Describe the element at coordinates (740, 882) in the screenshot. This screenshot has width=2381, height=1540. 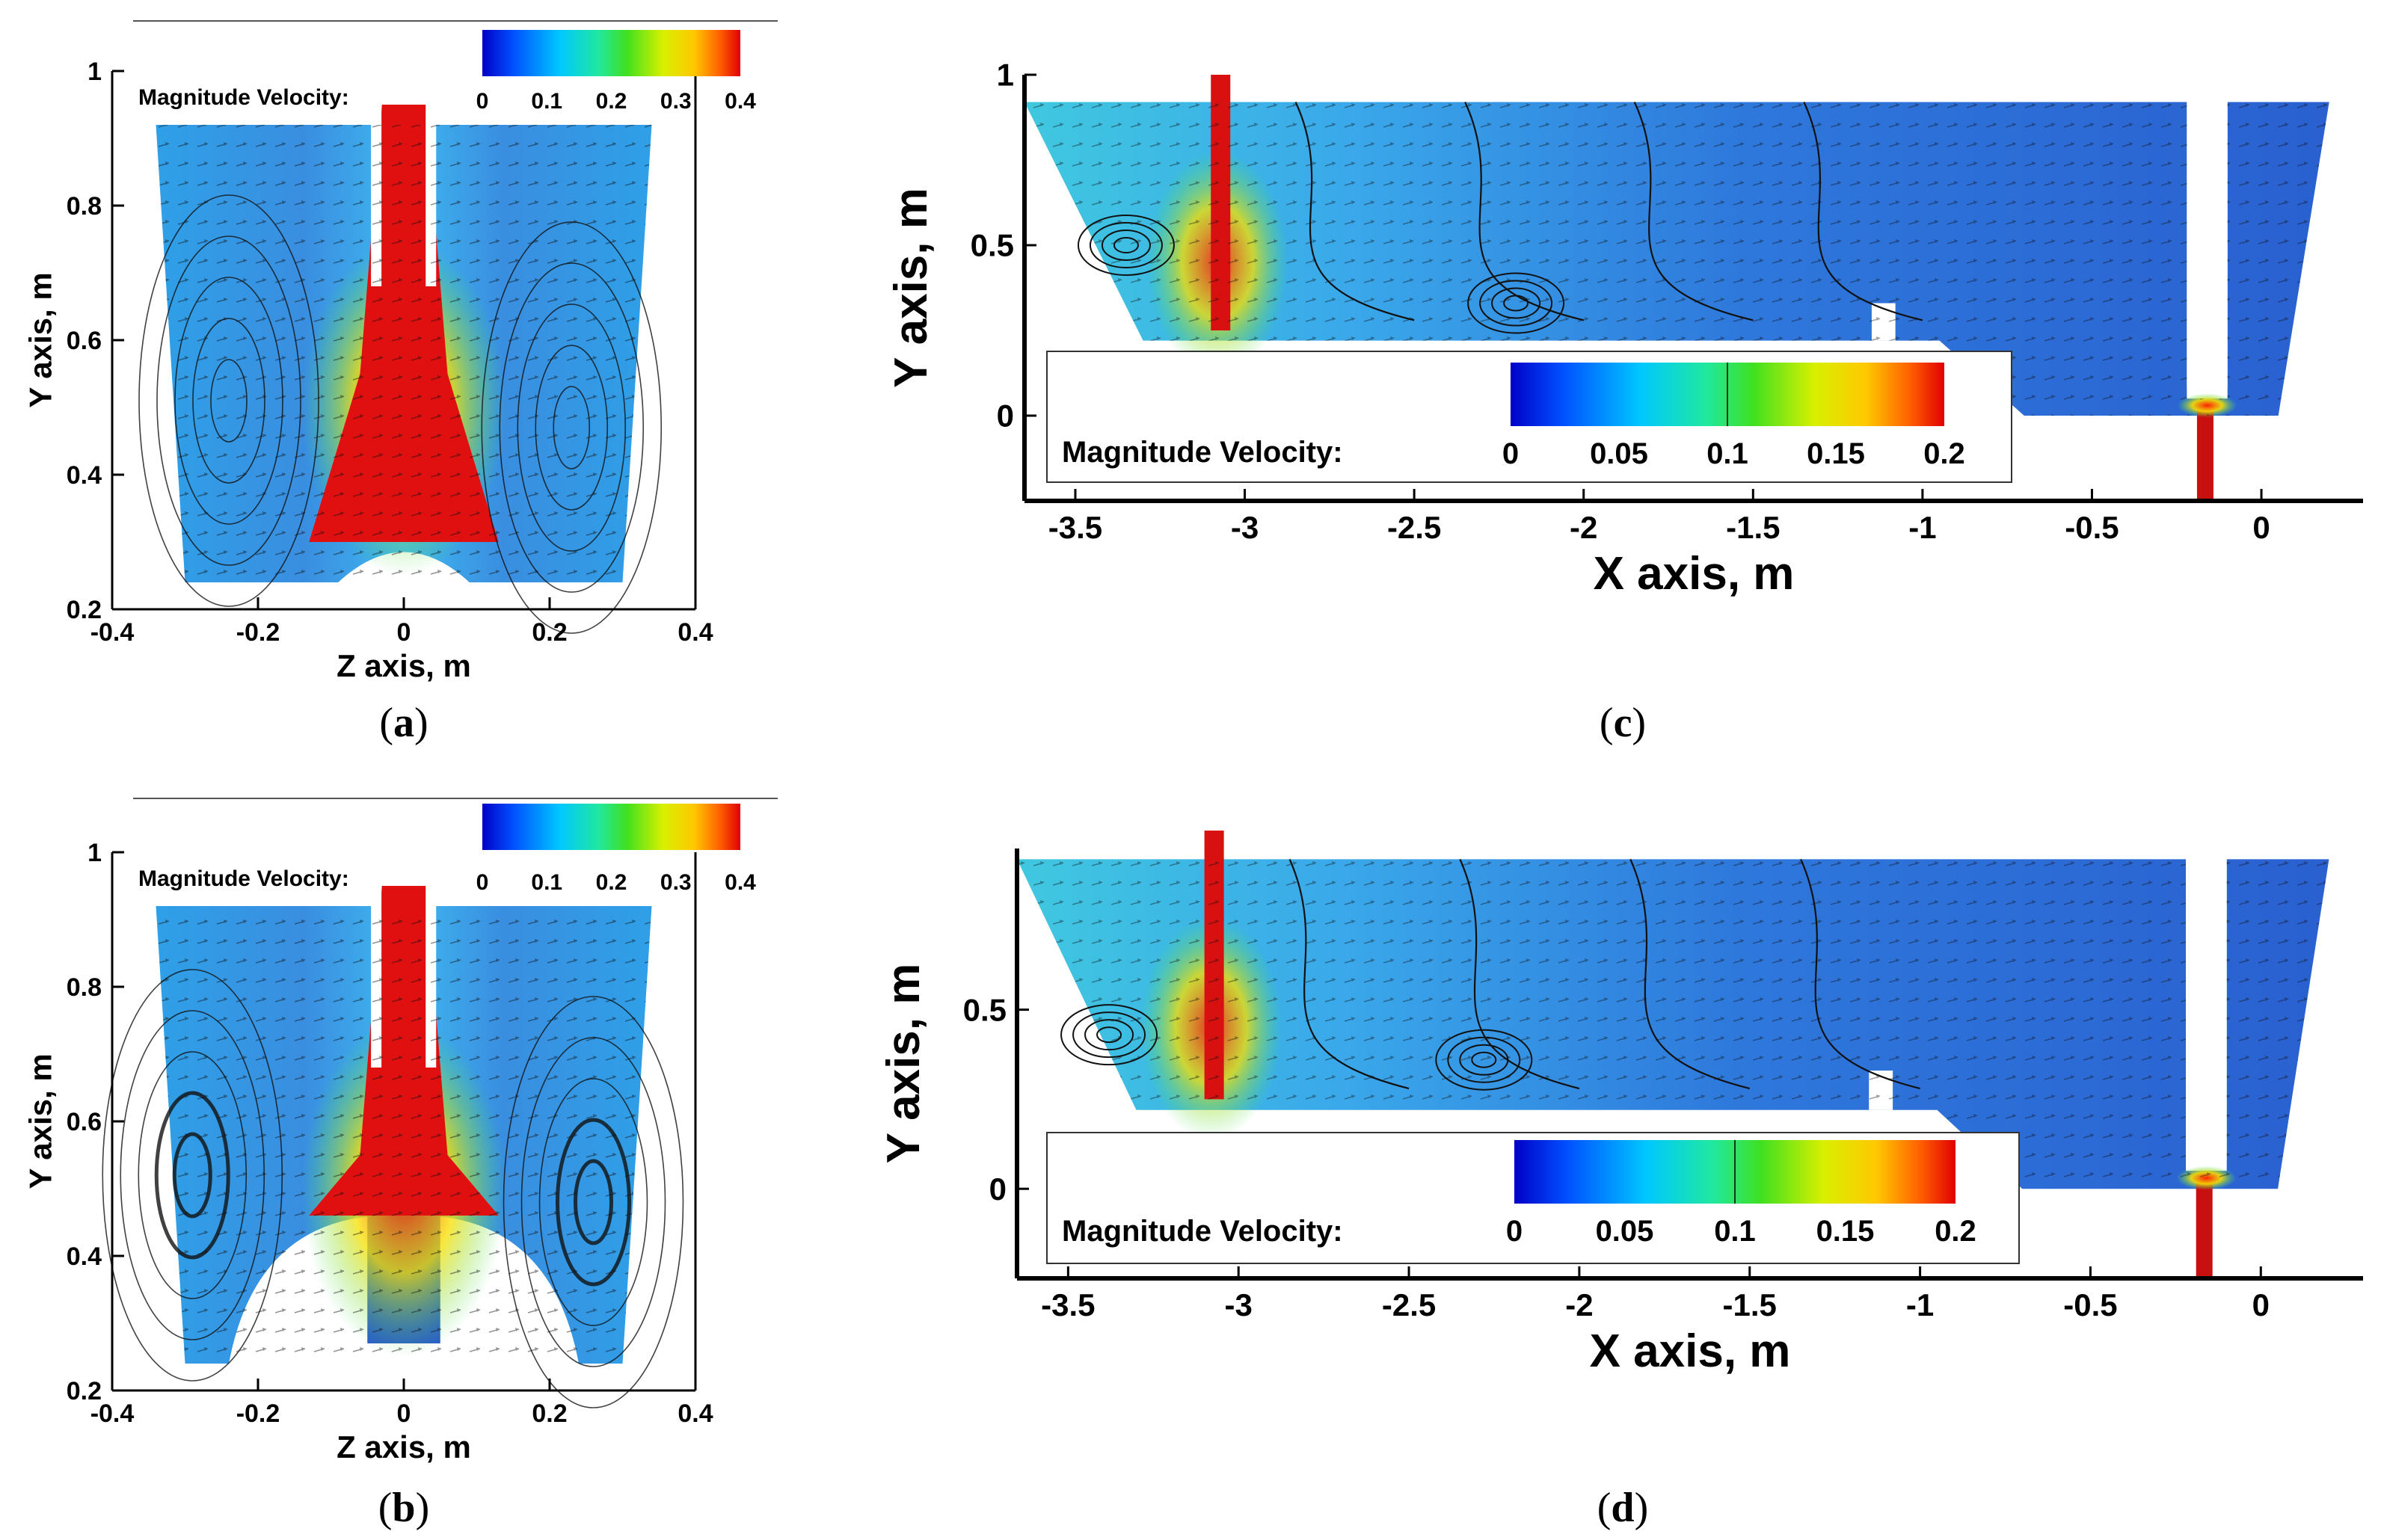
I see `legend-tick-label: 0.4` at that location.